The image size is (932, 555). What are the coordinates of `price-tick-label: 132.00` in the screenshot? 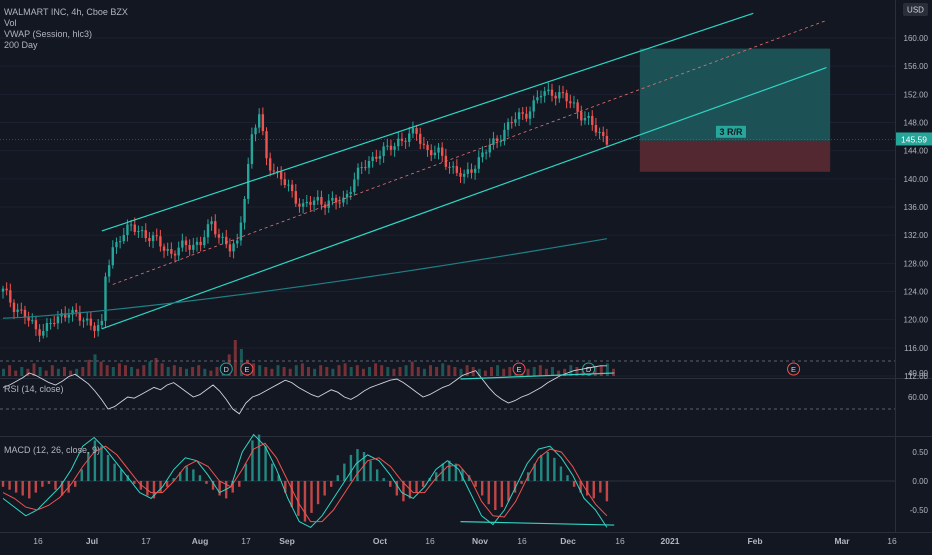 It's located at (916, 235).